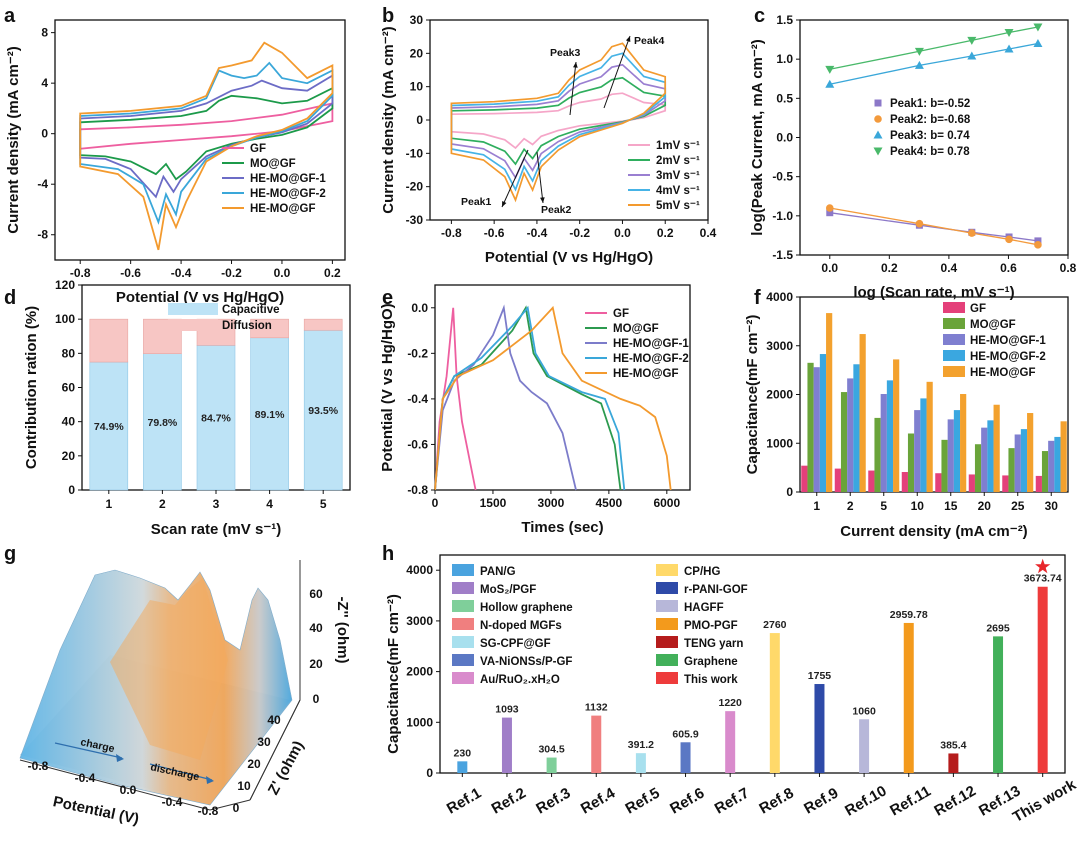 Image resolution: width=1080 pixels, height=855 pixels. Describe the element at coordinates (713, 644) in the screenshot. I see `legend-label: TENG yarn` at that location.